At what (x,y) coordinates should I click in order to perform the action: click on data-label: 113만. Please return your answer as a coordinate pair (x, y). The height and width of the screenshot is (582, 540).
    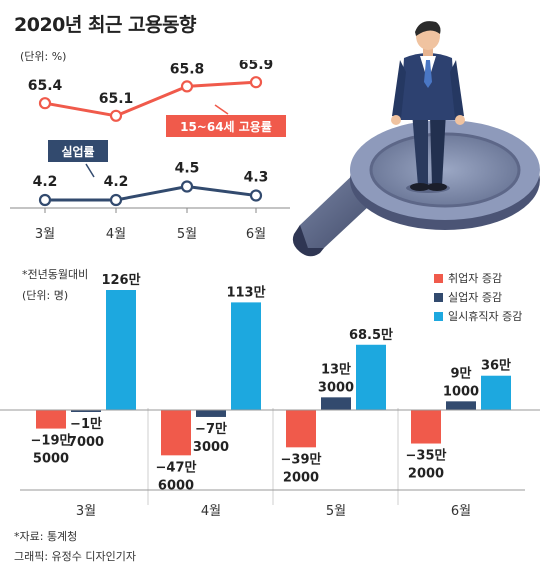
    Looking at the image, I should click on (245, 292).